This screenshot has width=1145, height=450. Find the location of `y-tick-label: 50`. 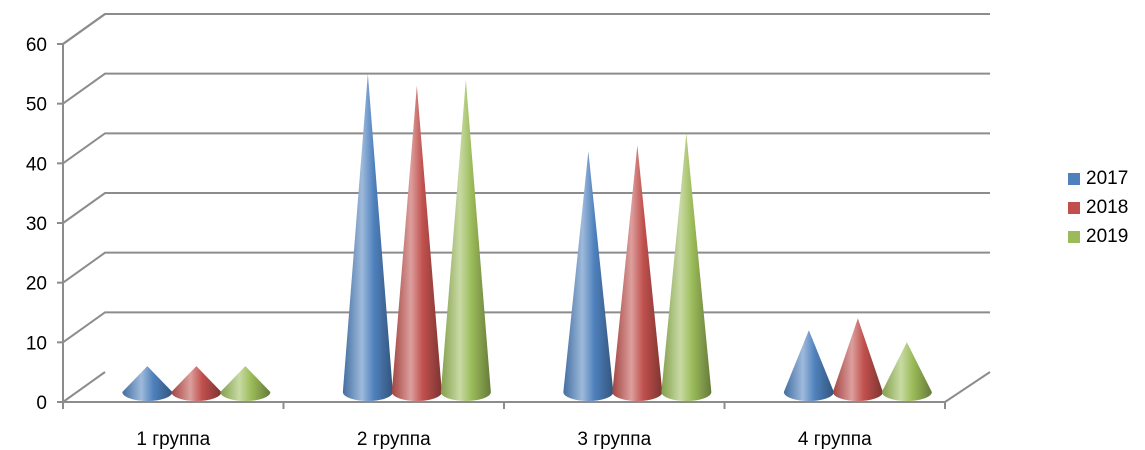

y-tick-label: 50 is located at coordinates (36, 105).